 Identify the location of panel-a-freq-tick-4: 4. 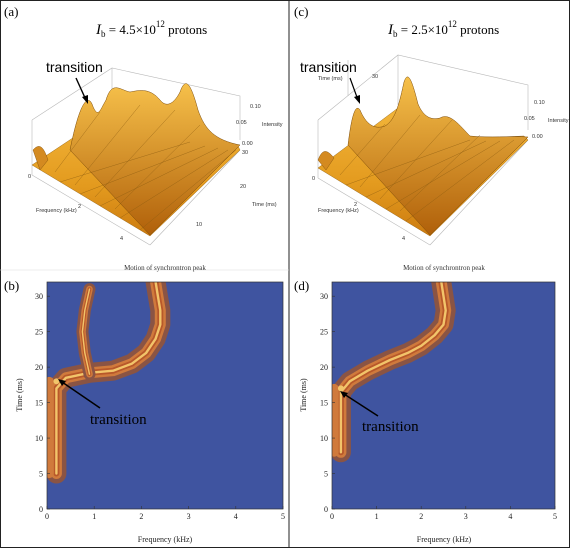
(121, 239).